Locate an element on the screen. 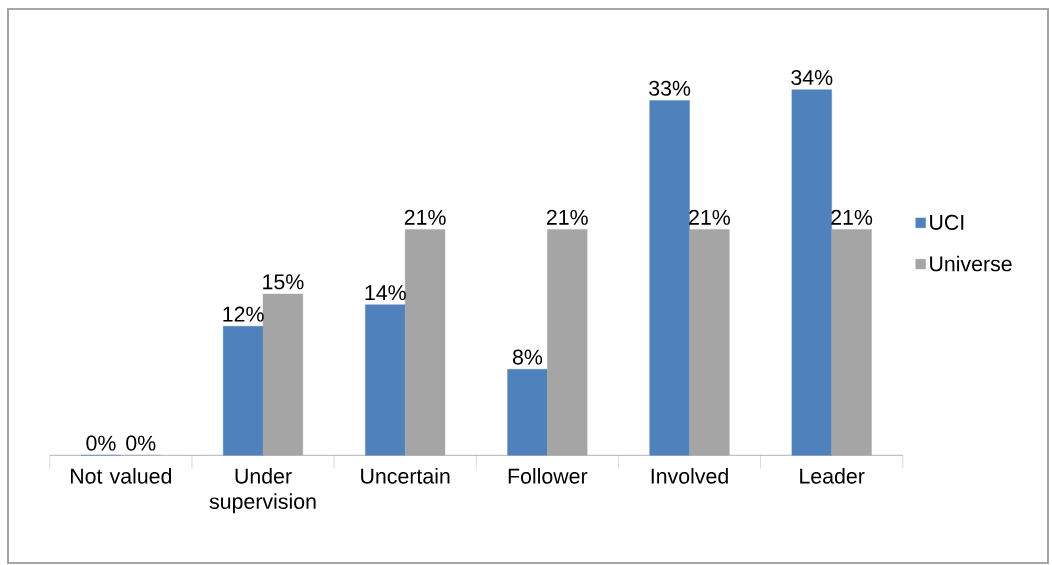  x-tick-label: Leader is located at coordinates (832, 476).